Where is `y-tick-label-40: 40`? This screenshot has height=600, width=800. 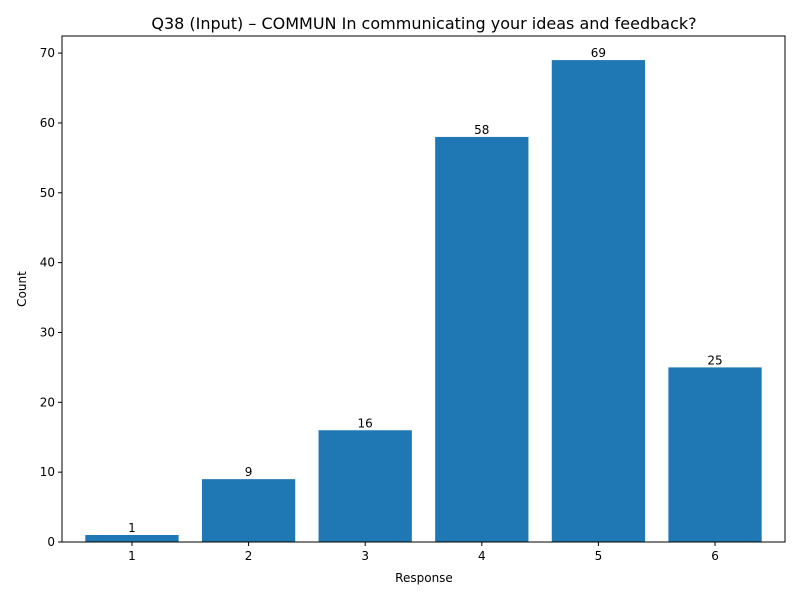
y-tick-label-40: 40 is located at coordinates (47, 263).